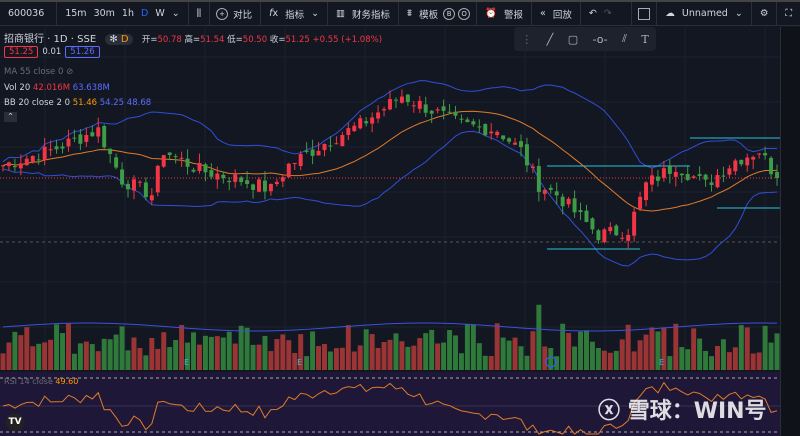  I want to click on financials-button: ▥ 财务指标, so click(364, 13).